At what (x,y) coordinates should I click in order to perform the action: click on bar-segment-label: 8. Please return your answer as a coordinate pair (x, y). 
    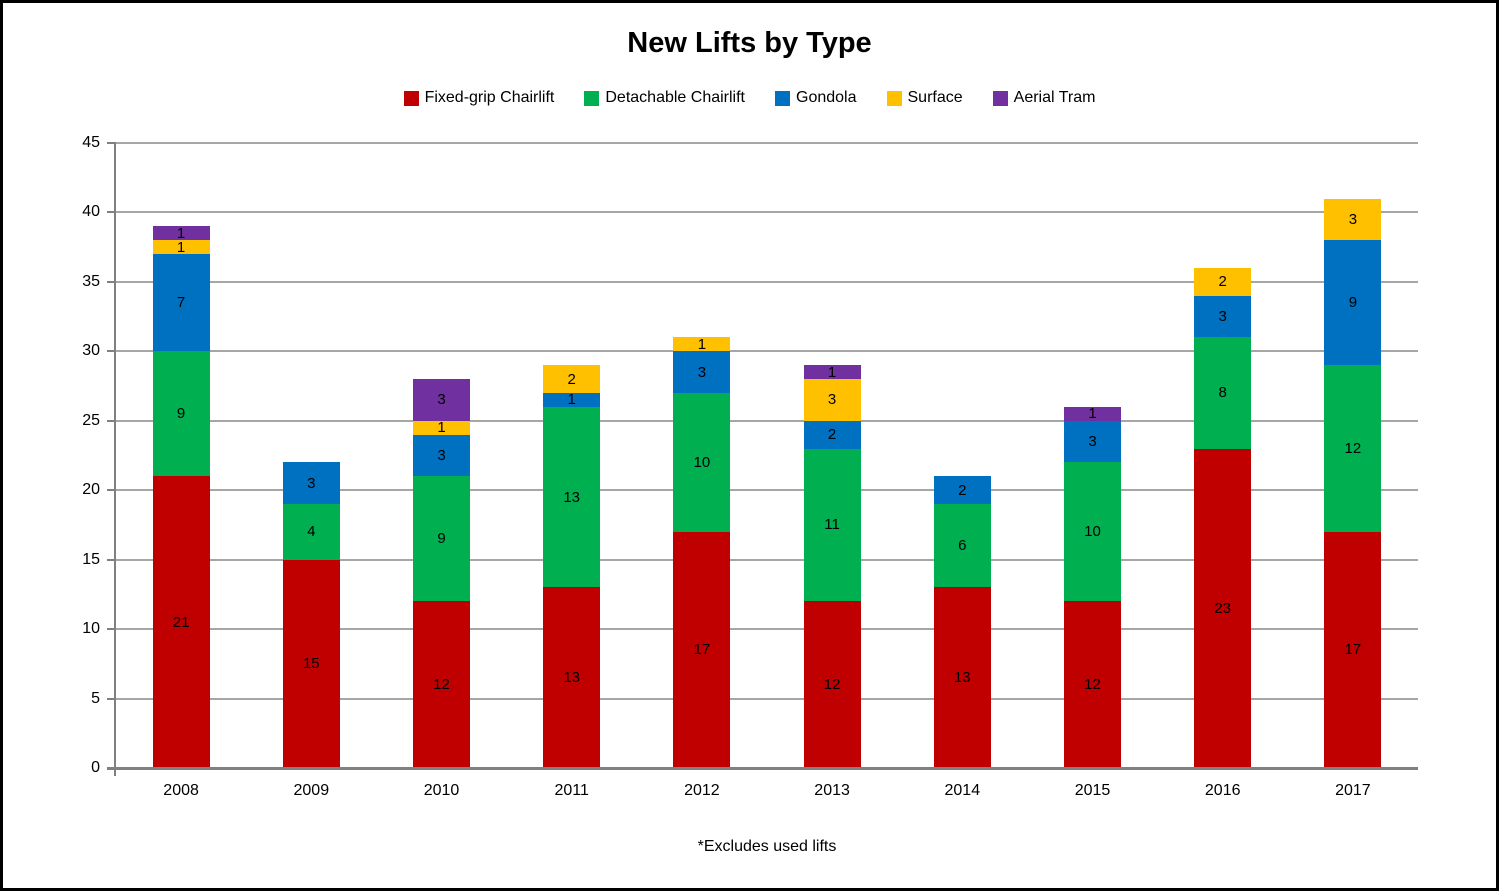
    Looking at the image, I should click on (1222, 393).